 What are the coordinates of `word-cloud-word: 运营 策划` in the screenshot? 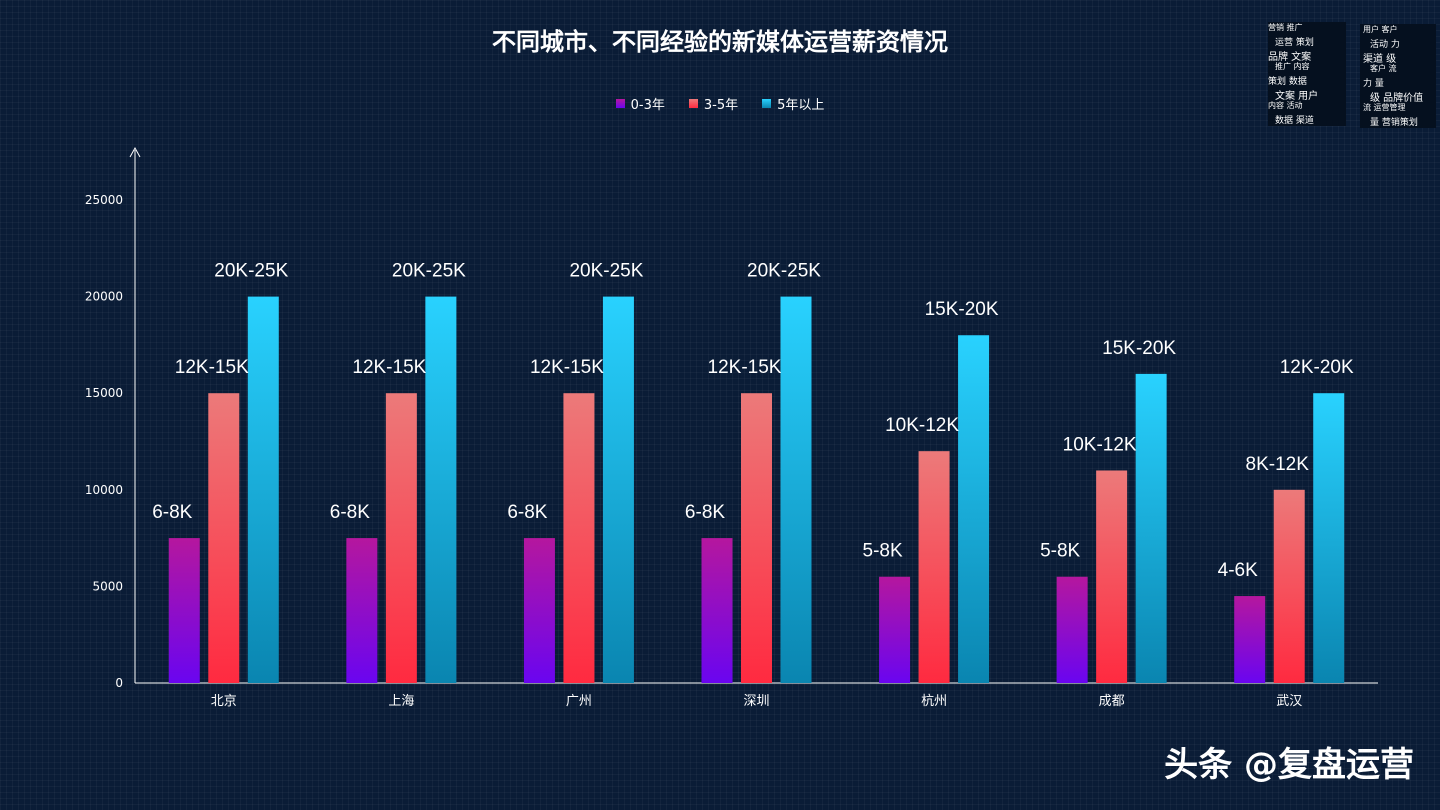 It's located at (1294, 43).